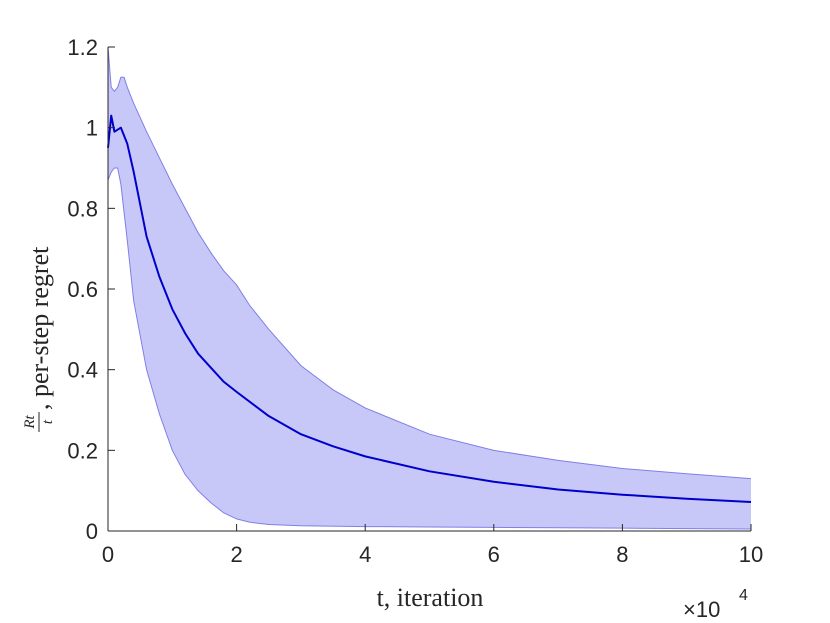 The width and height of the screenshot is (830, 623). I want to click on x-axis-label: t, iteration, so click(430, 597).